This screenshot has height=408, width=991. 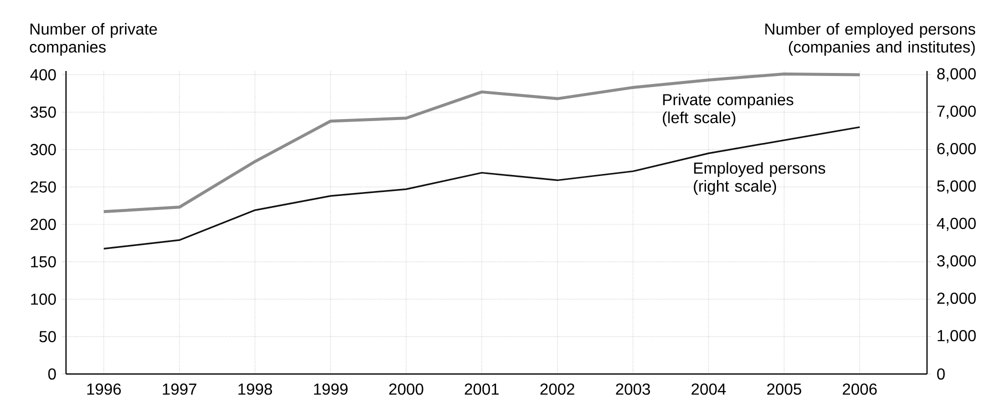 What do you see at coordinates (956, 187) in the screenshot?
I see `y2-tick-label: 5,000` at bounding box center [956, 187].